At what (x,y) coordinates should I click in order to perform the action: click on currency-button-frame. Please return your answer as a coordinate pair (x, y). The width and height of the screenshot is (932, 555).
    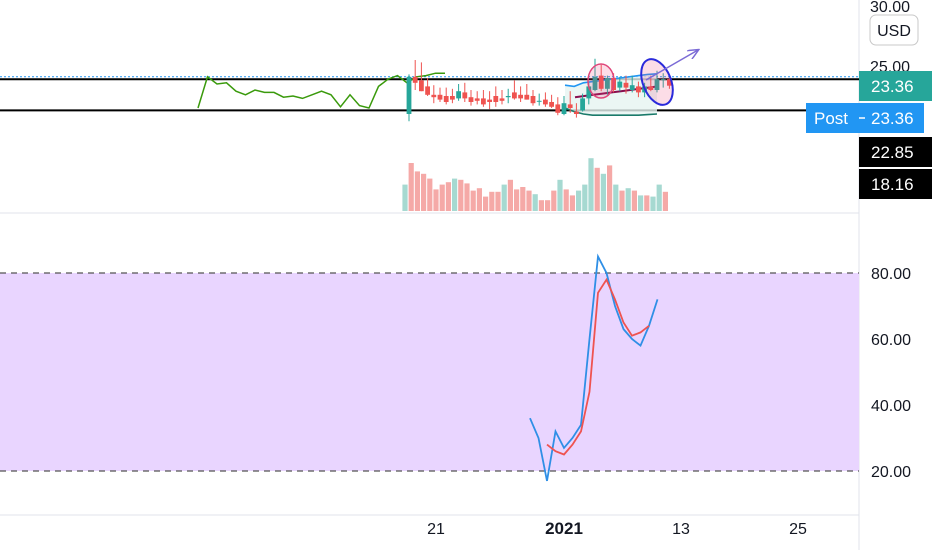
    Looking at the image, I should click on (894, 30).